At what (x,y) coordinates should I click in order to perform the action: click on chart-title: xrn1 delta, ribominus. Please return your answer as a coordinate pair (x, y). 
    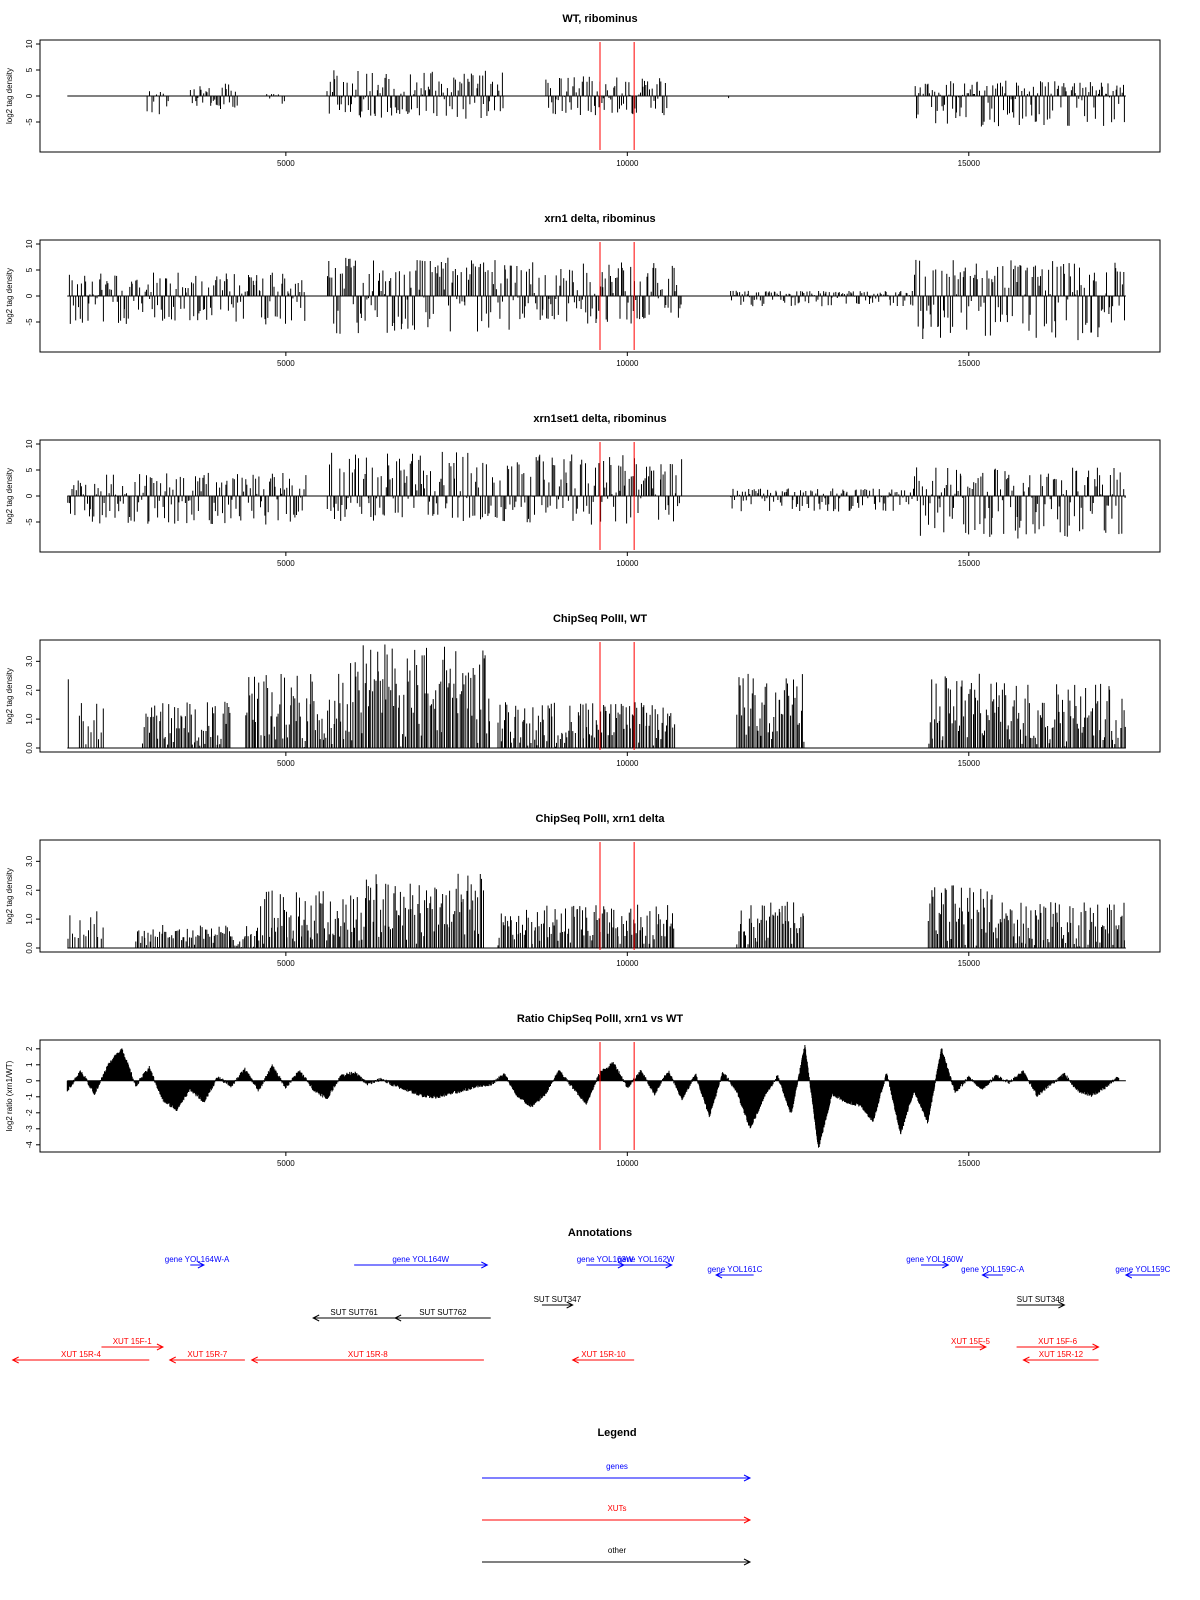
    Looking at the image, I should click on (599, 219).